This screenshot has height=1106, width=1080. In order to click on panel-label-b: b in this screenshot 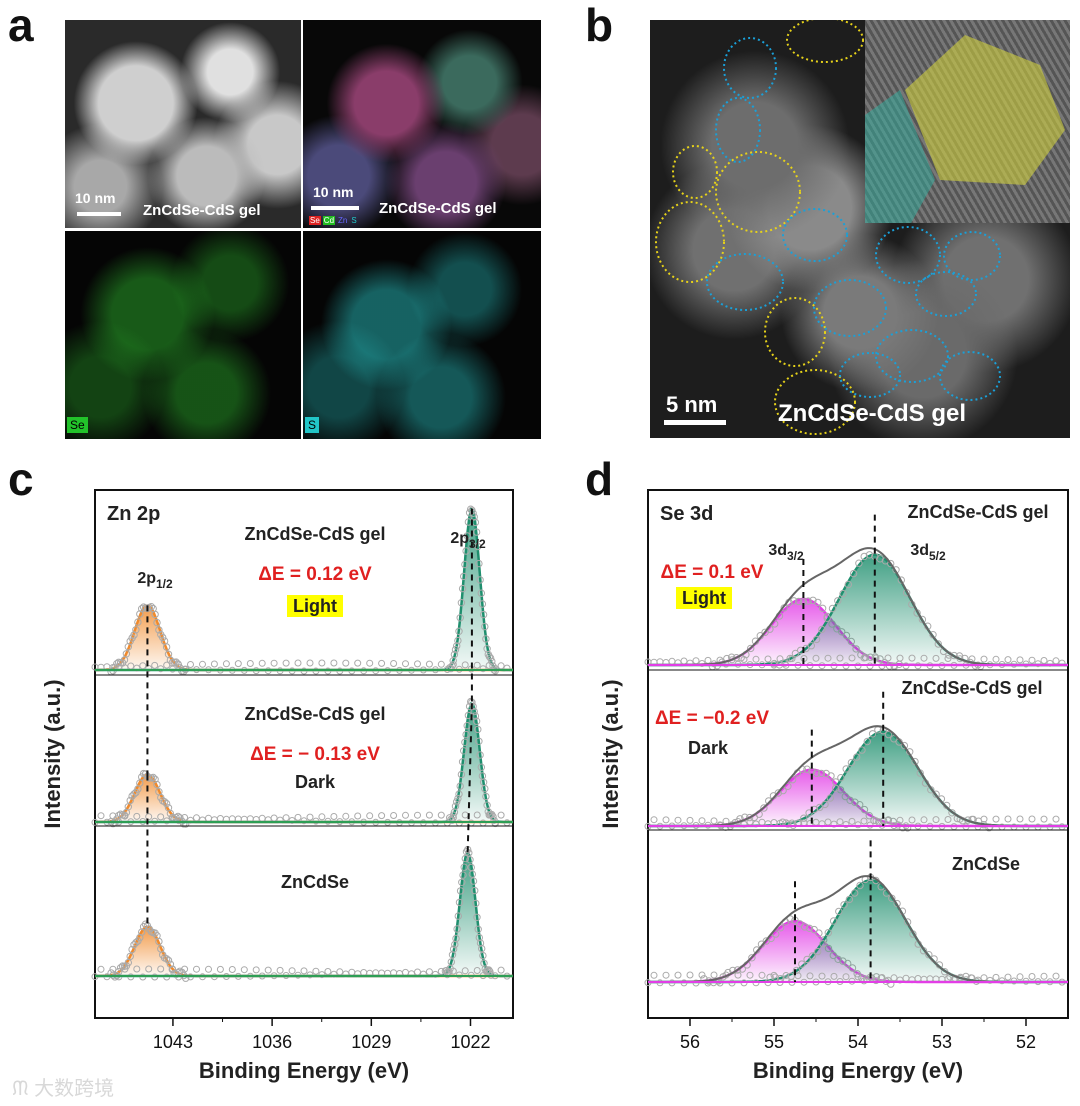, I will do `click(599, 25)`.